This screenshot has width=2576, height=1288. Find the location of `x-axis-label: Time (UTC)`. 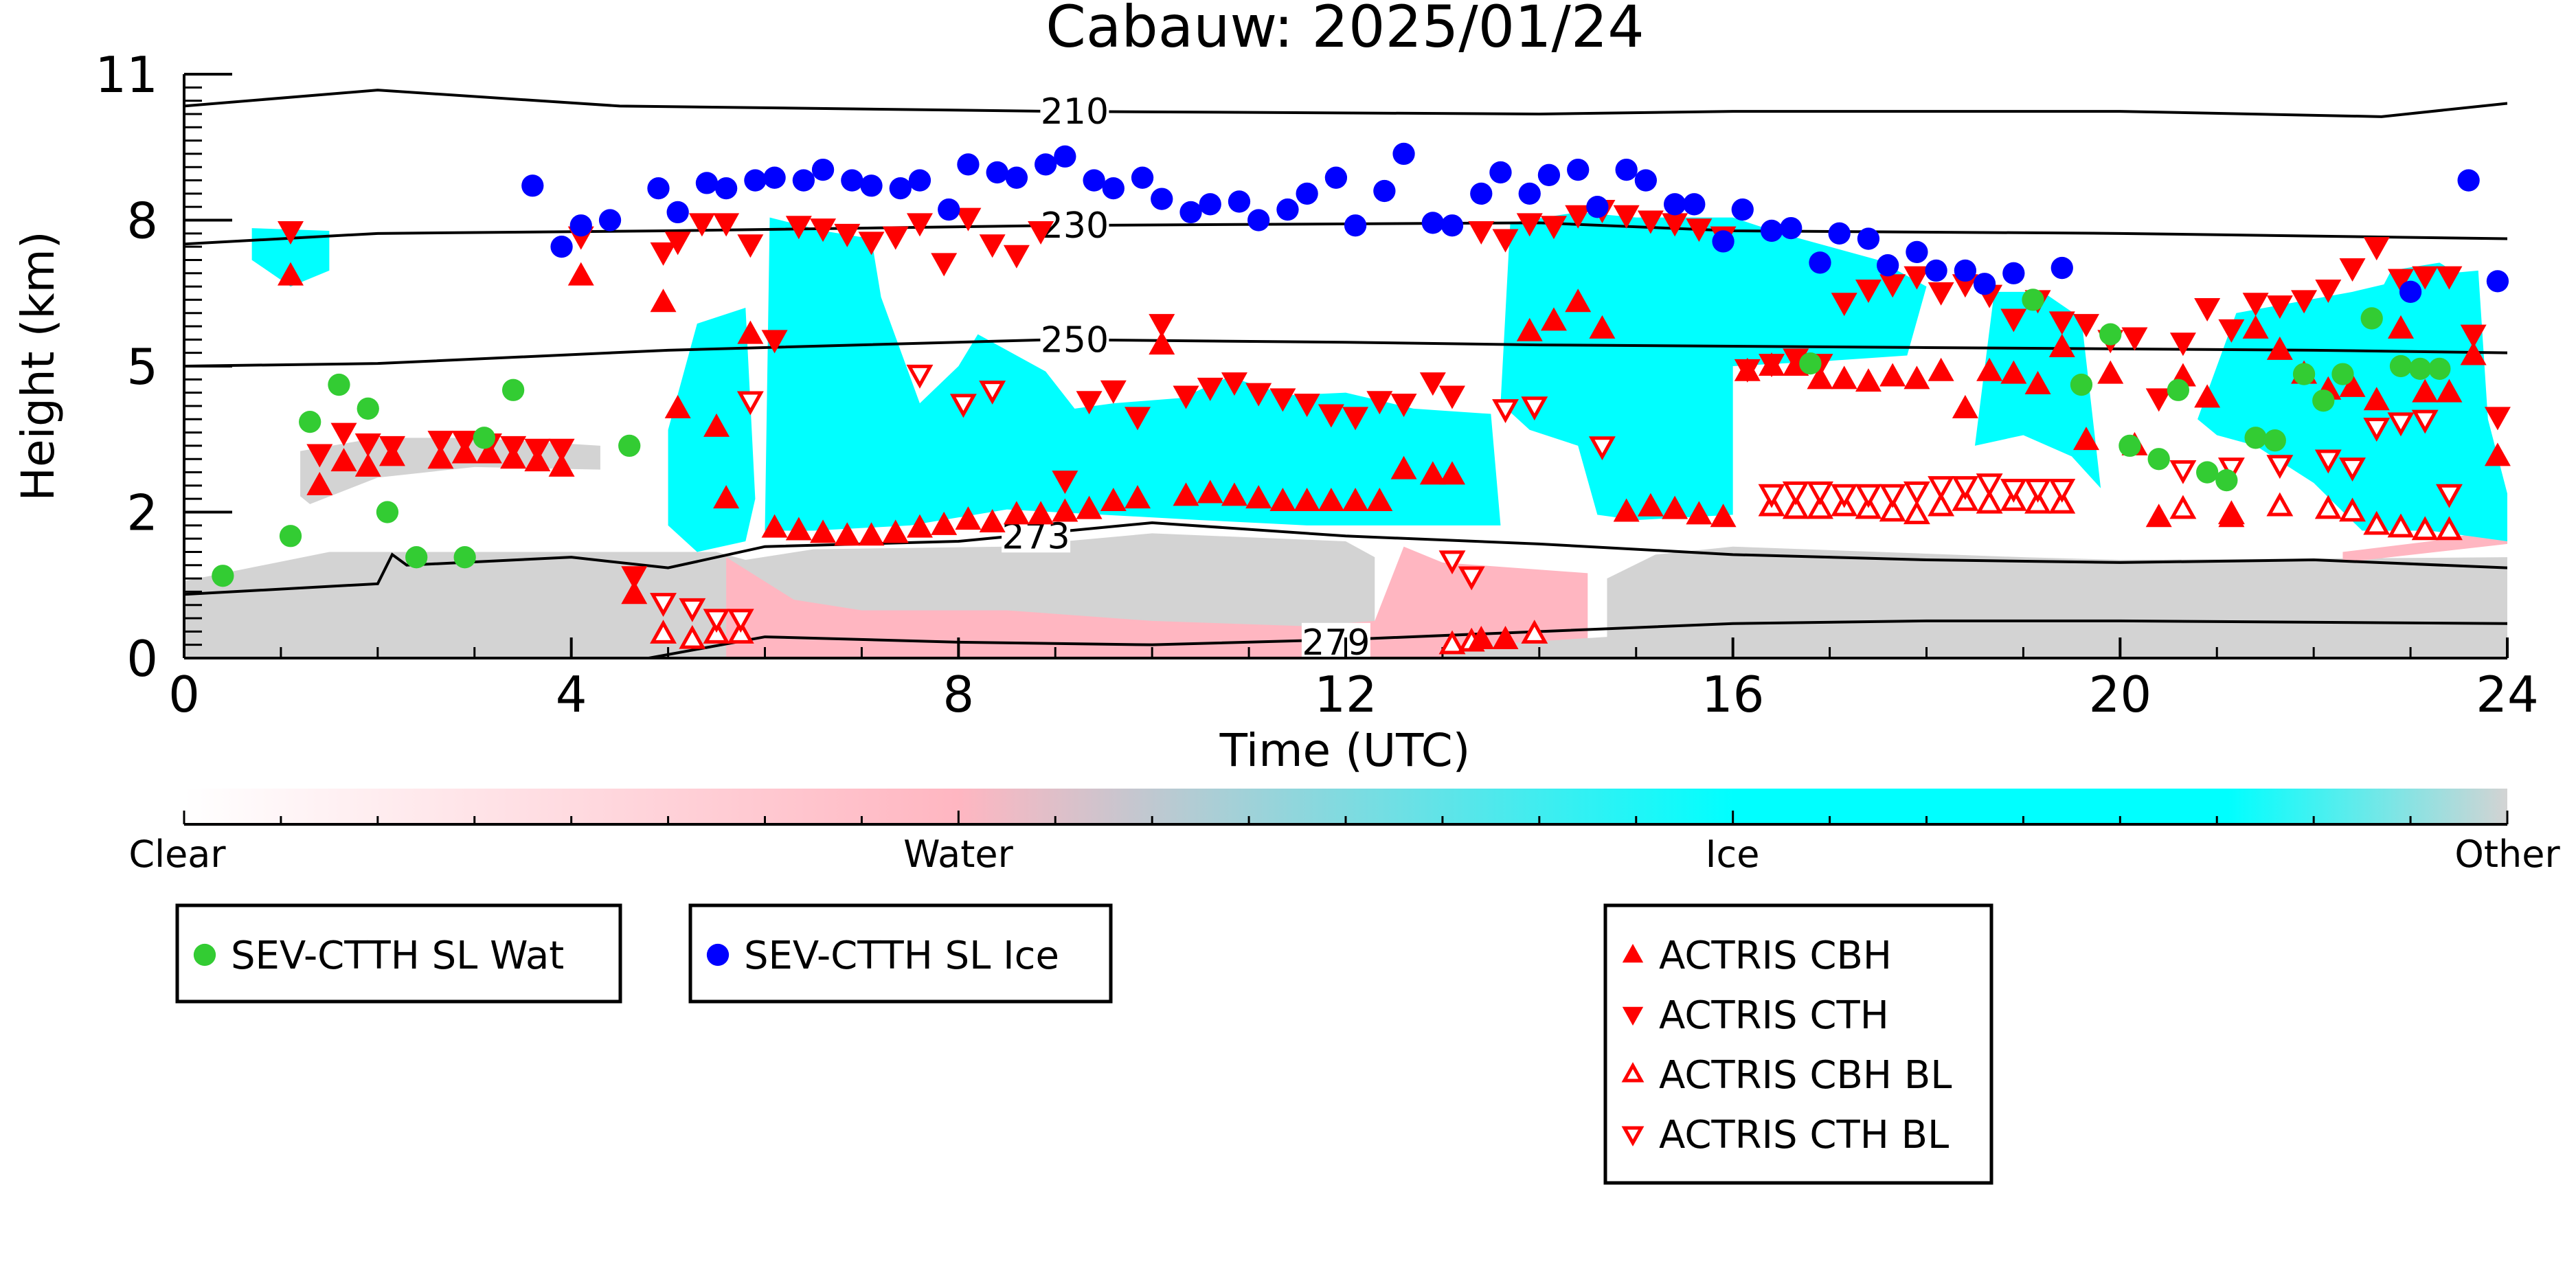

x-axis-label: Time (UTC) is located at coordinates (1345, 750).